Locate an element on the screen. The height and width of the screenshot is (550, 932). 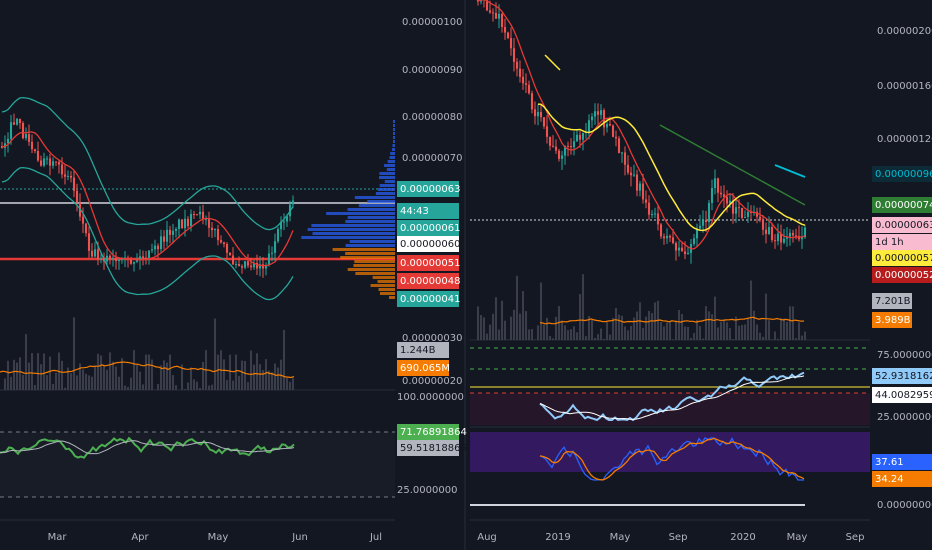
axis-label: 0.00000080 is located at coordinates (432, 117).